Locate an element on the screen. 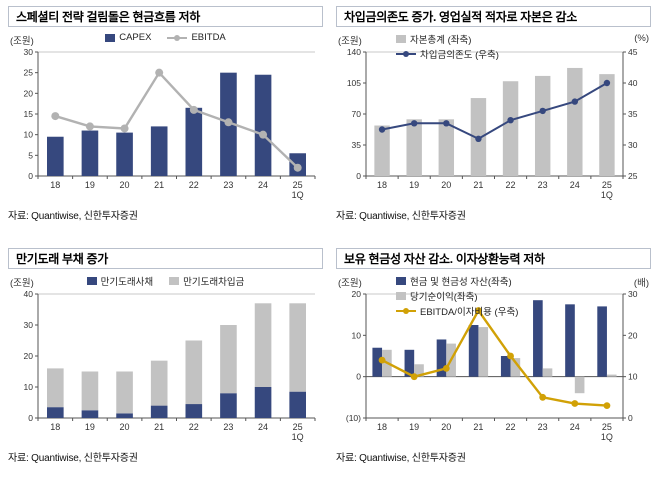  legend-label: EBITDA/이자비용 (우축) is located at coordinates (469, 312).